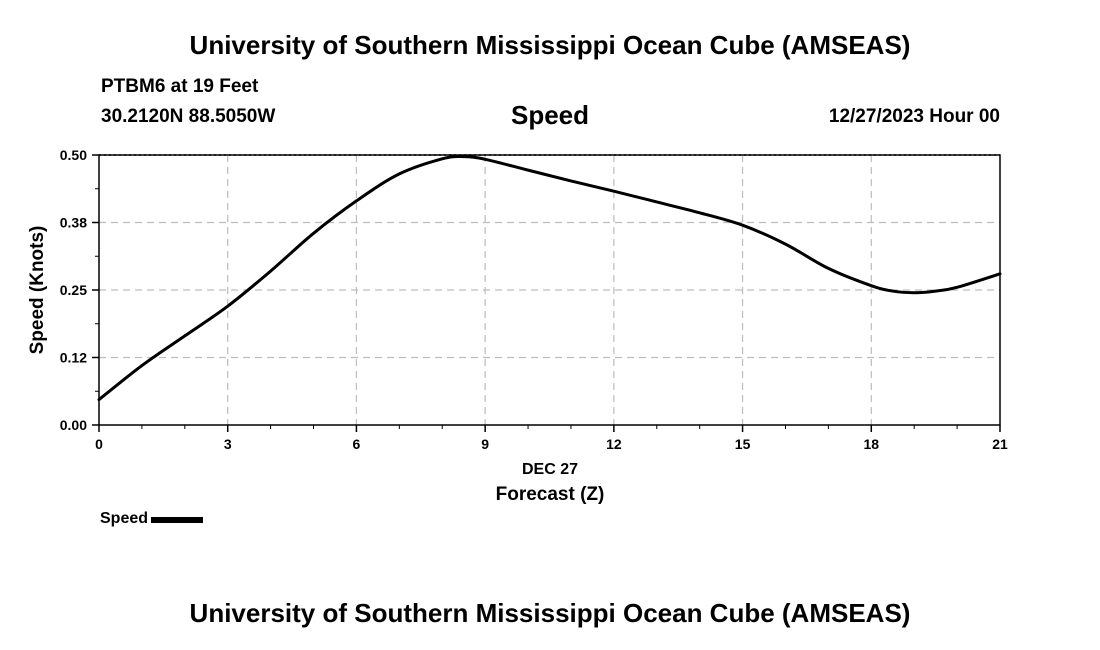 The image size is (1100, 650). Describe the element at coordinates (177, 520) in the screenshot. I see `legend-line-swatch` at that location.